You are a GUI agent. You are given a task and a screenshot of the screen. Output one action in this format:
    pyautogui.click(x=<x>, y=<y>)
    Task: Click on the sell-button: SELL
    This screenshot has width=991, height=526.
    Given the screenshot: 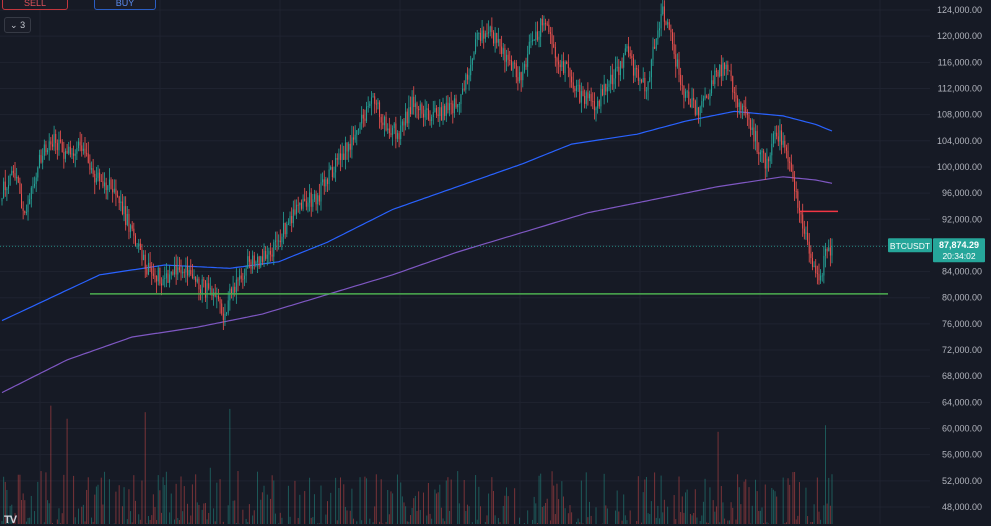 What is the action you would take?
    pyautogui.click(x=35, y=5)
    